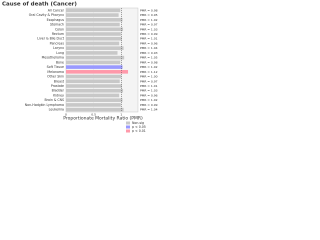  Describe the element at coordinates (93, 115) in the screenshot. I see `x-tick-label: 0.5` at that location.